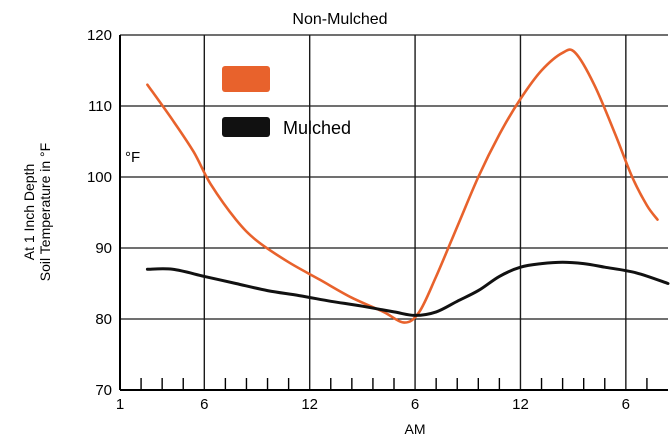 This screenshot has height=441, width=671. I want to click on x-minor-ticks, so click(394, 384).